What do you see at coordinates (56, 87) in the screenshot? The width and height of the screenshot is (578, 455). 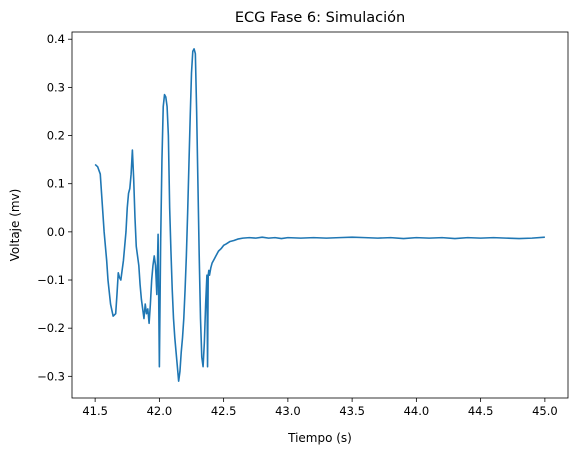 I see `y-tick-label: 0.3` at bounding box center [56, 87].